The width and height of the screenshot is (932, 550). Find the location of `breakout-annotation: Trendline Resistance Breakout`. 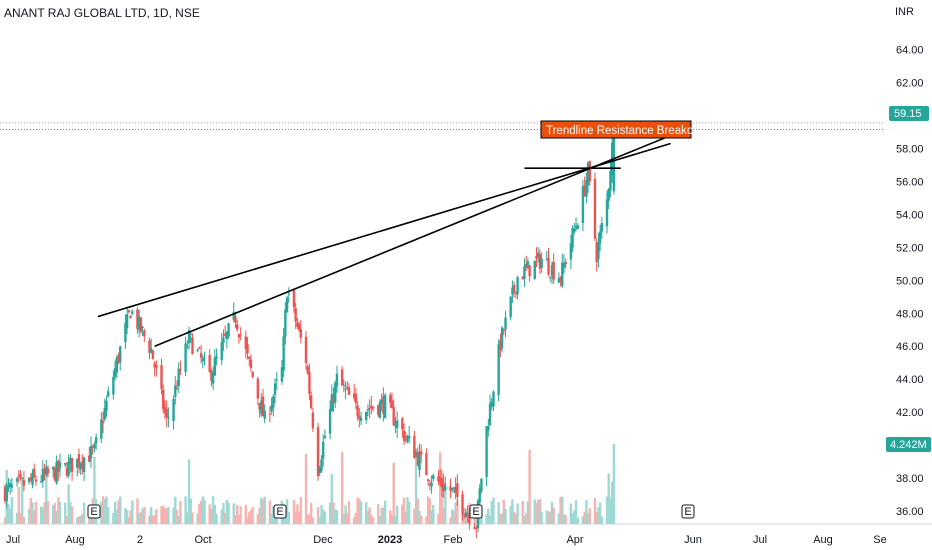

breakout-annotation: Trendline Resistance Breakout is located at coordinates (622, 129).